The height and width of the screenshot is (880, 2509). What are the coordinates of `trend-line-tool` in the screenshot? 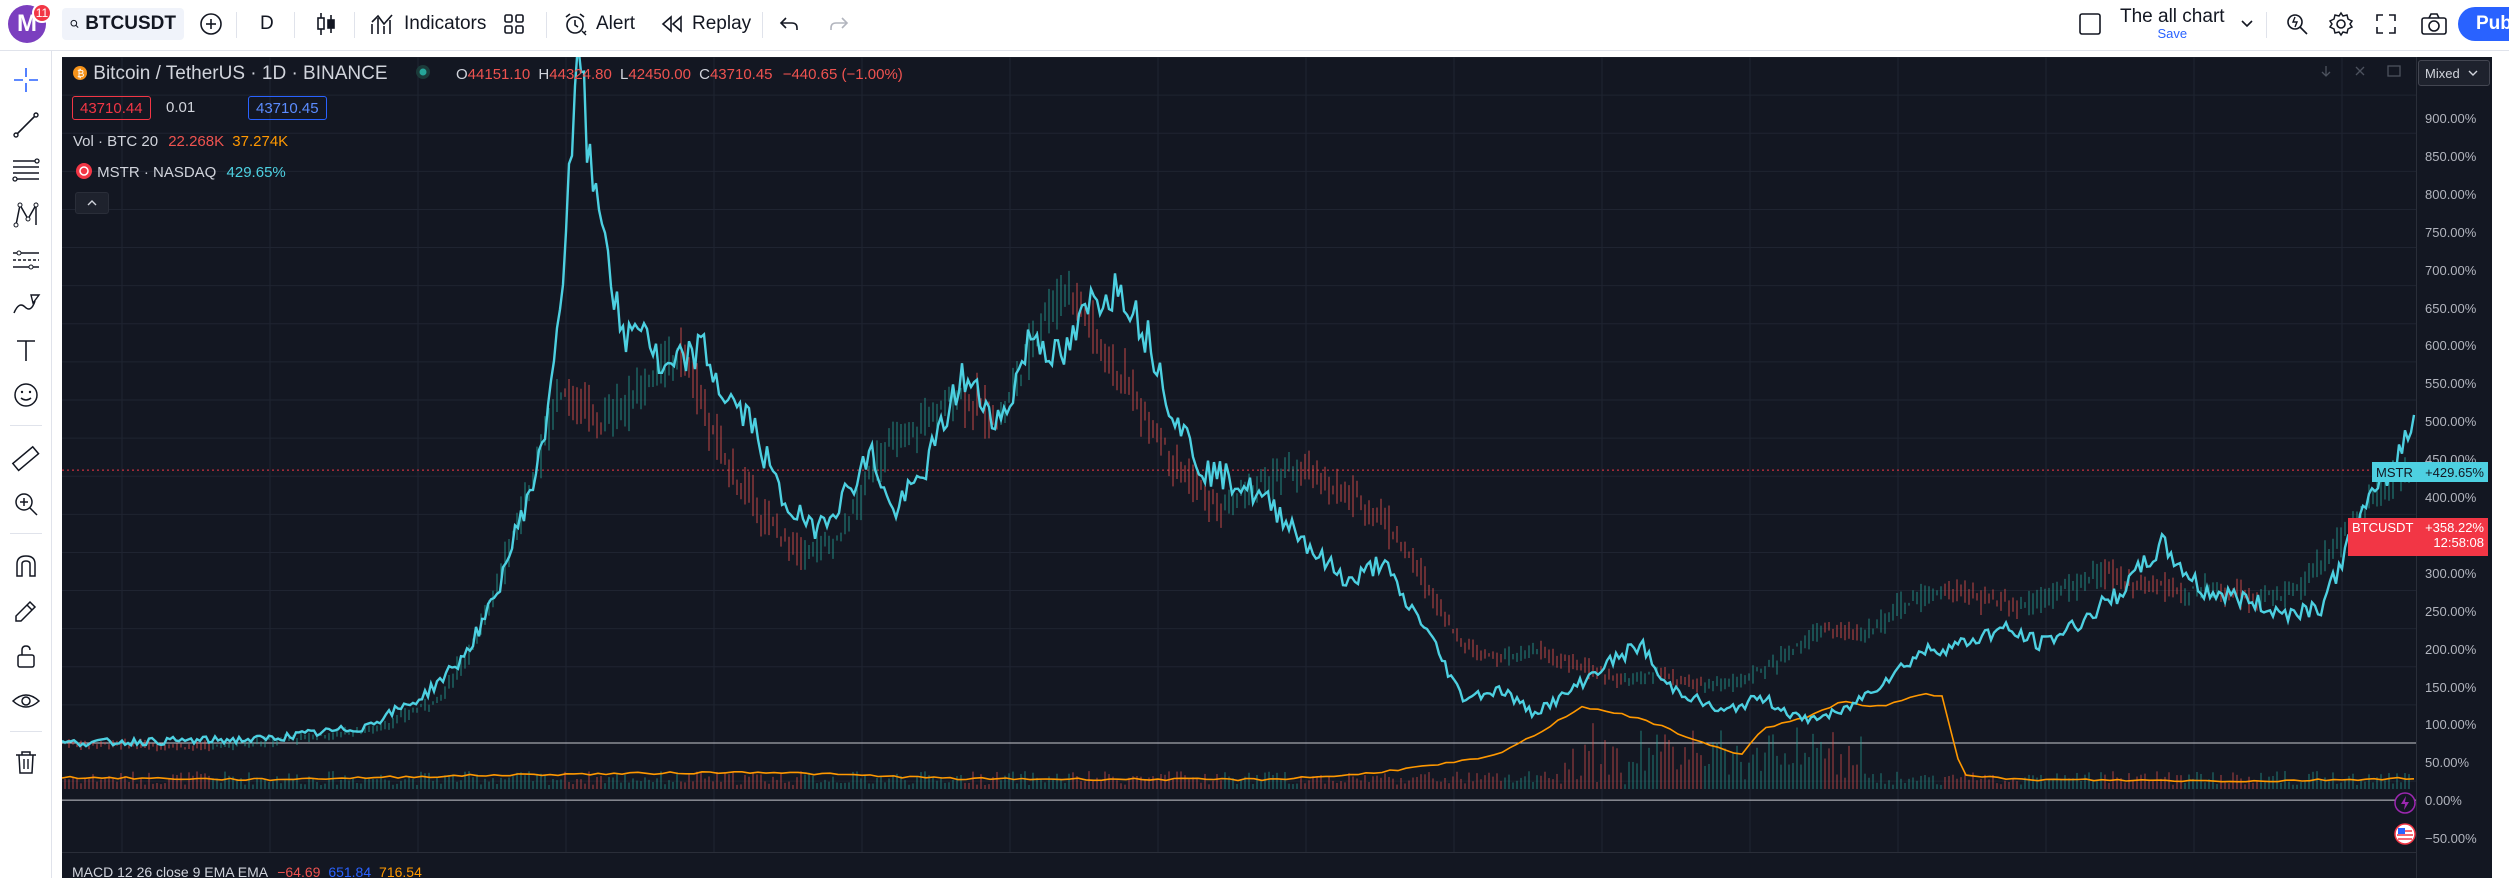 It's located at (26, 125).